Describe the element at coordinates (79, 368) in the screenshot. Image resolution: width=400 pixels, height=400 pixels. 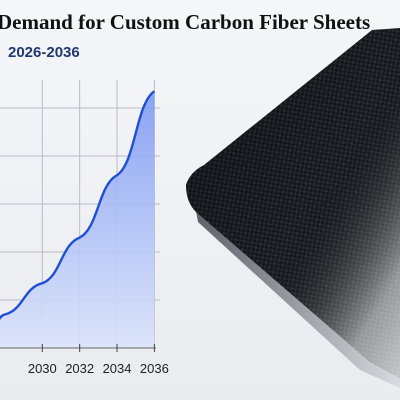
I see `x-tick-label: 2032` at that location.